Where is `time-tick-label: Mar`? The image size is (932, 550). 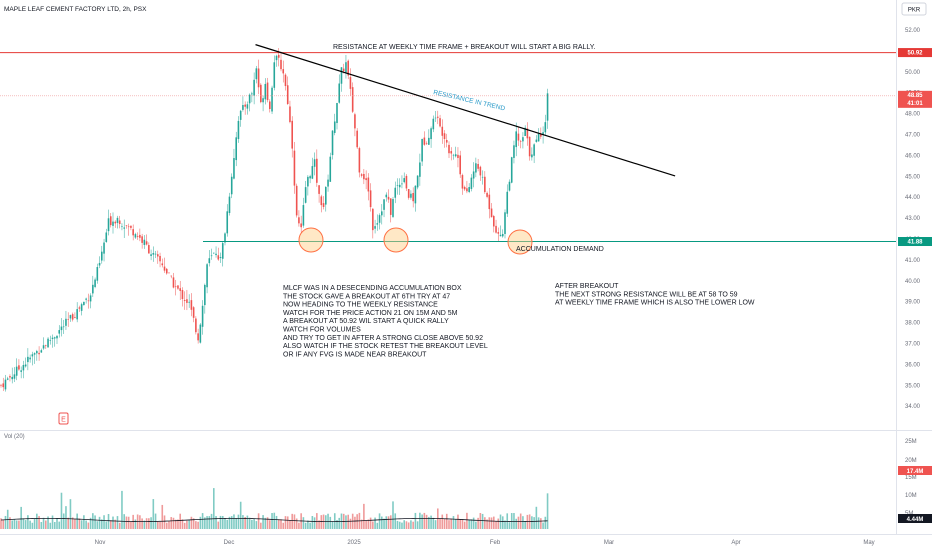
time-tick-label: Mar is located at coordinates (609, 543).